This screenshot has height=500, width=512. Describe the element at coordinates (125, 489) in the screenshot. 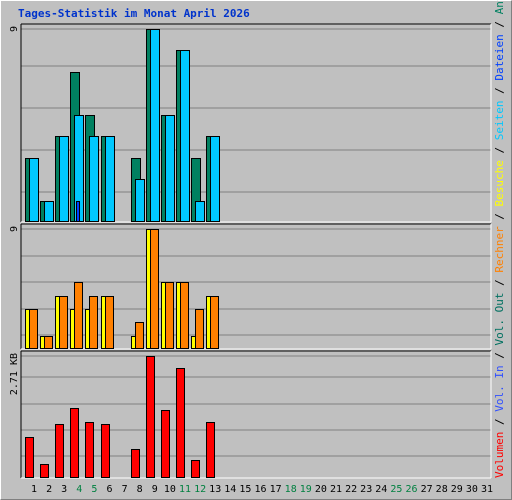

I see `x-tick-label: 7` at that location.